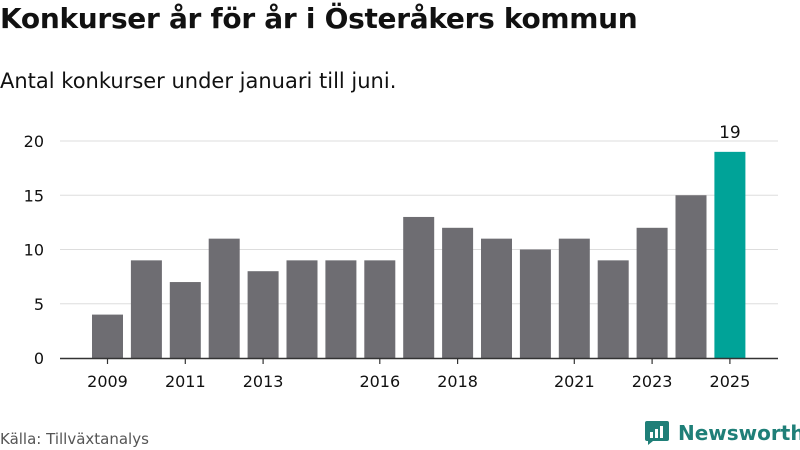  Describe the element at coordinates (730, 254) in the screenshot. I see `bar-highlight` at that location.